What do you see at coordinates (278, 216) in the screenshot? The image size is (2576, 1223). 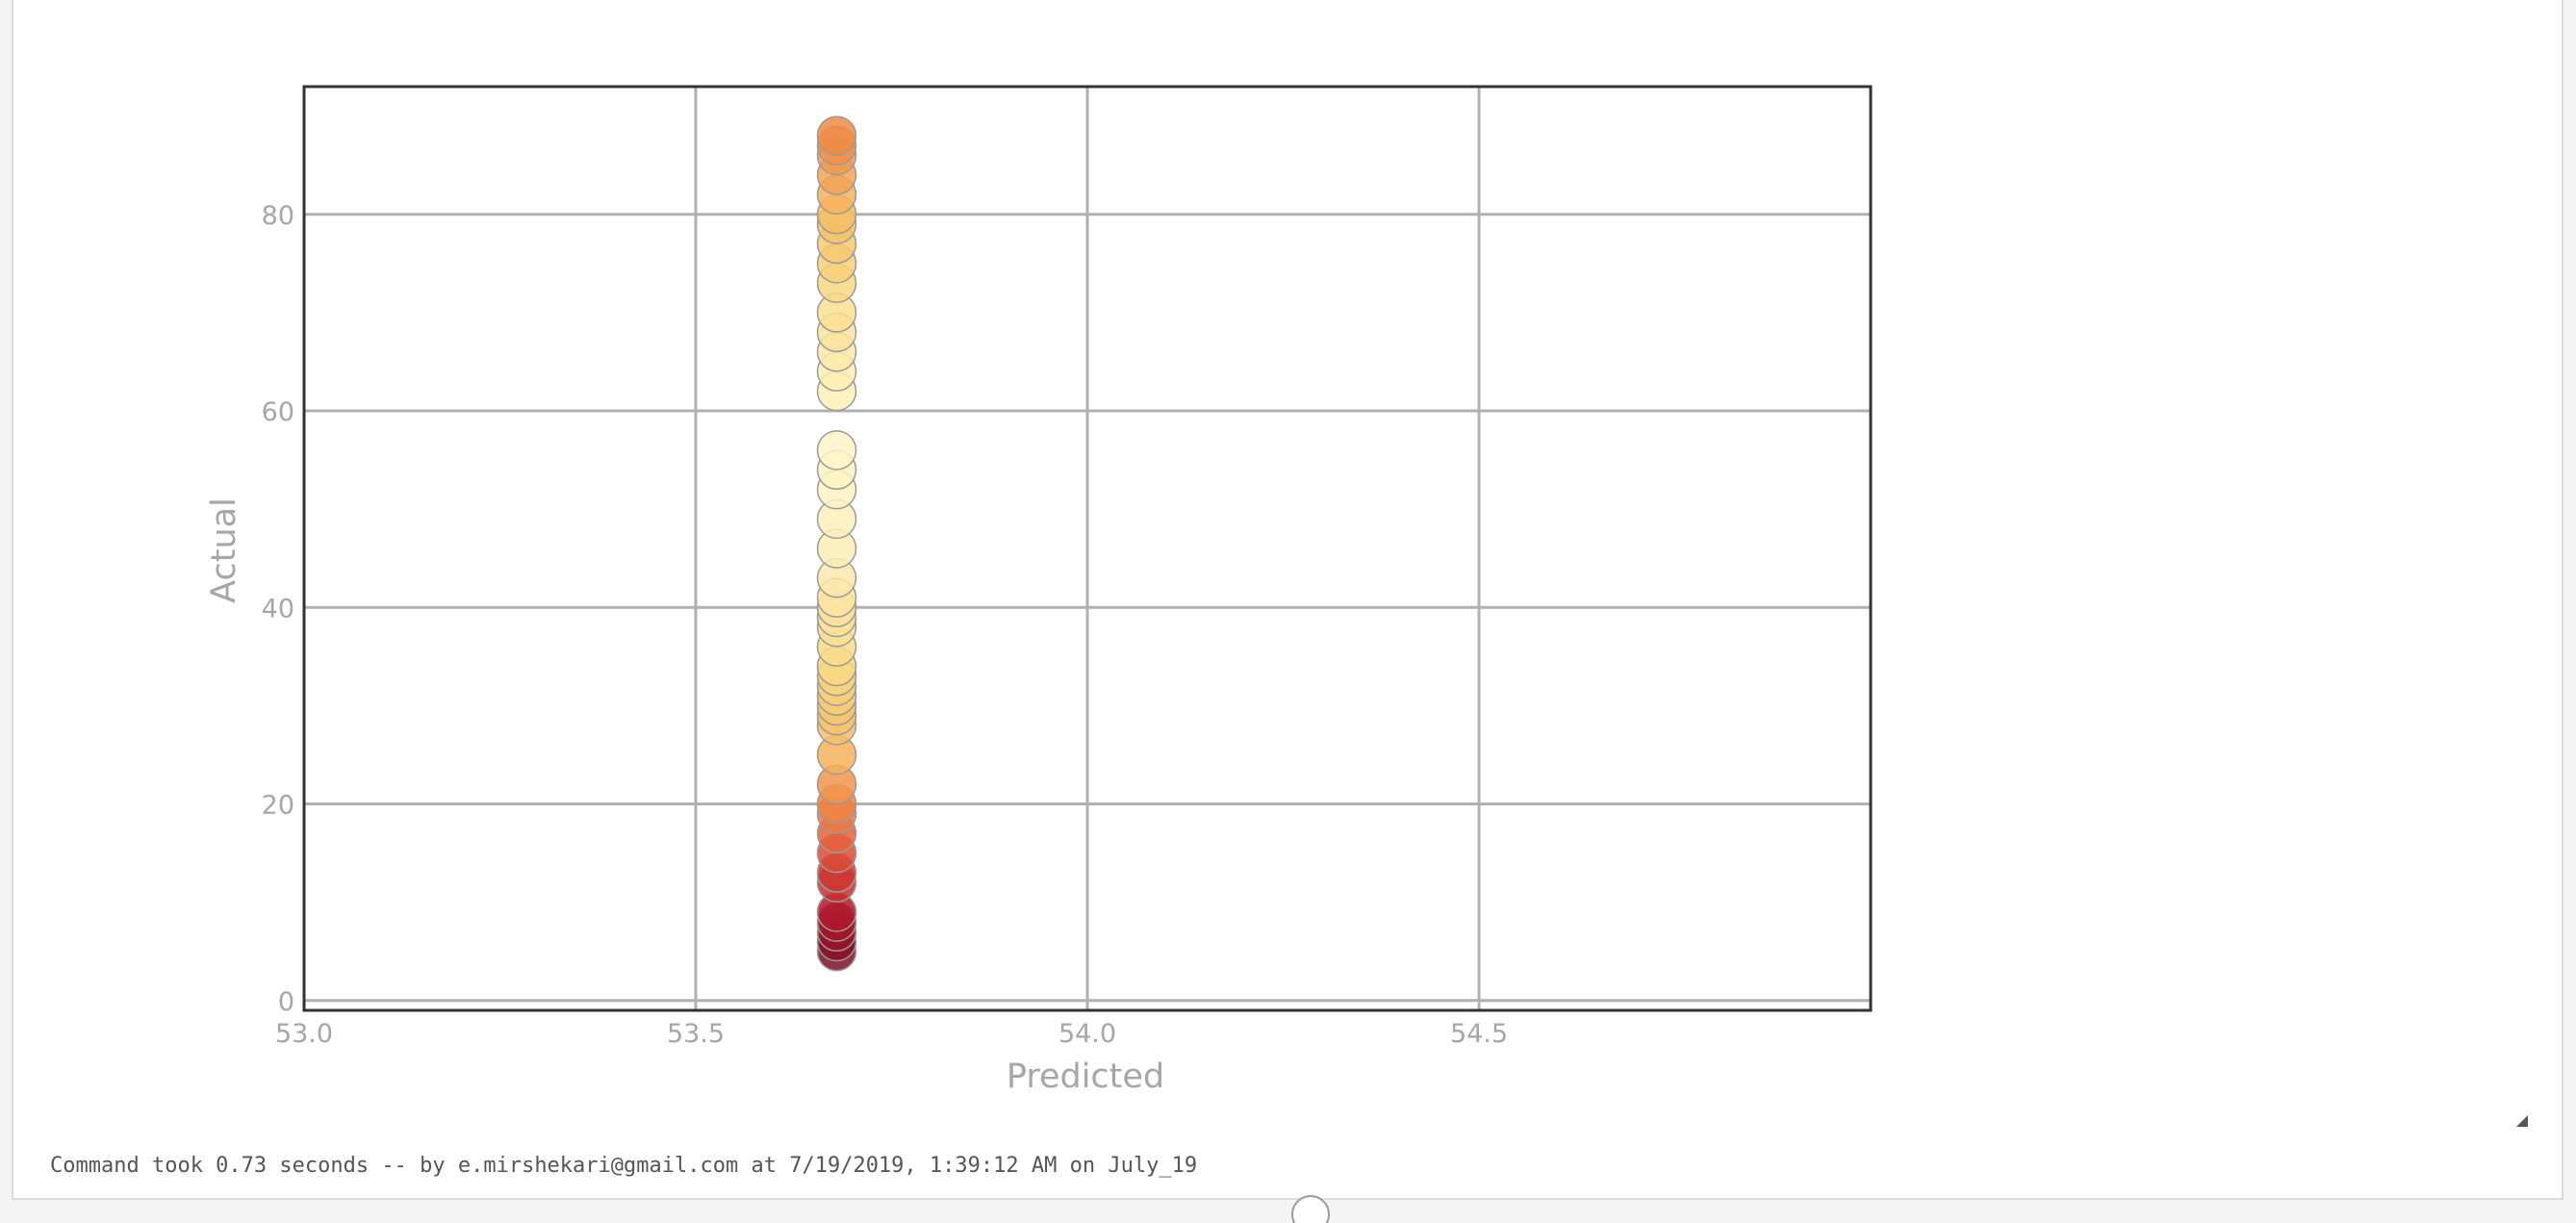 I see `y-tick-label: 80` at bounding box center [278, 216].